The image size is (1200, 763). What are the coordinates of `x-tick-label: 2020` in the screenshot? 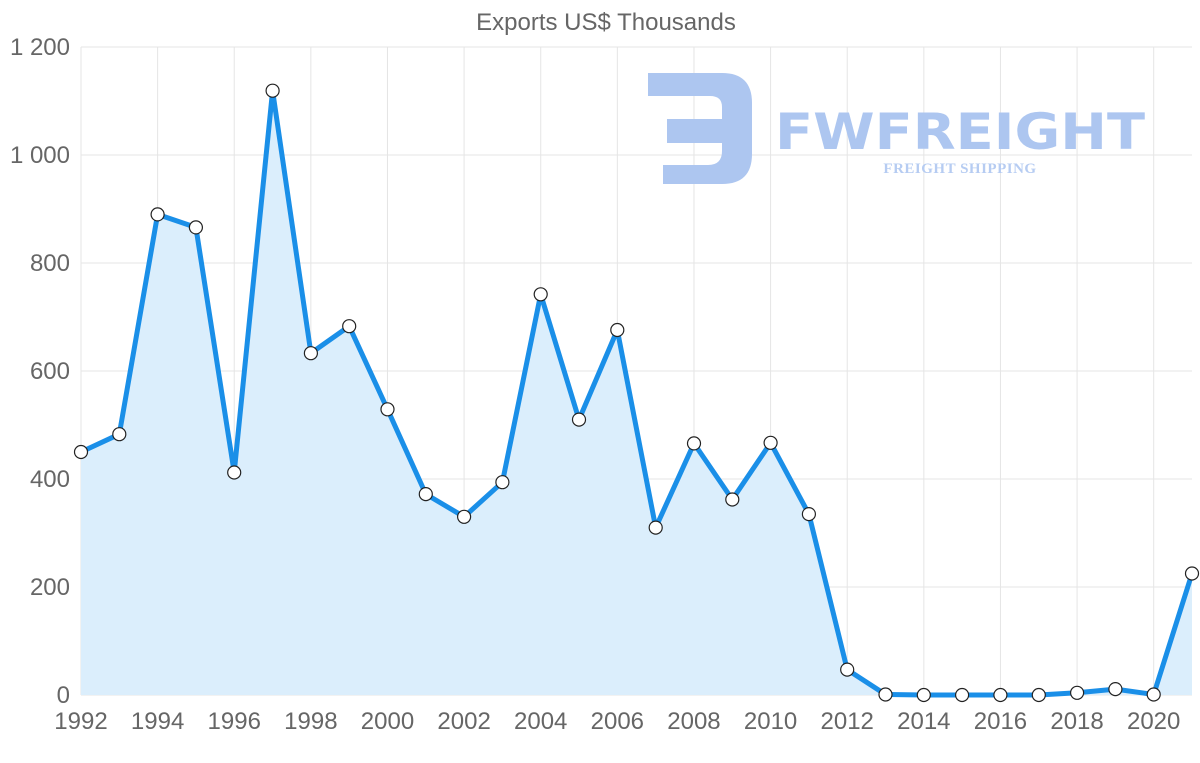 It's located at (1153, 721).